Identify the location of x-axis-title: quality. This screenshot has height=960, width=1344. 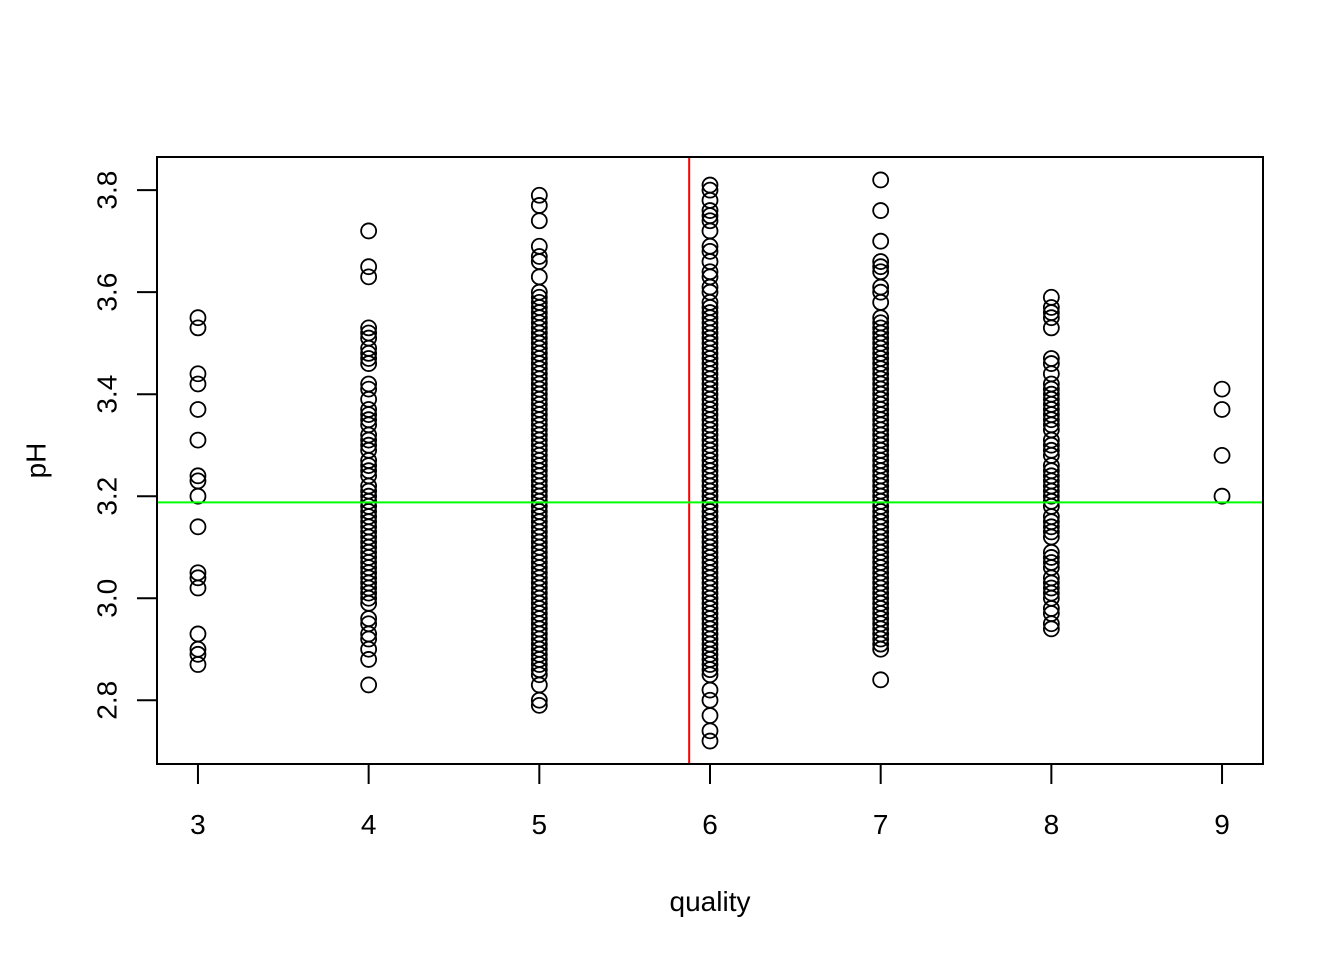
(710, 901).